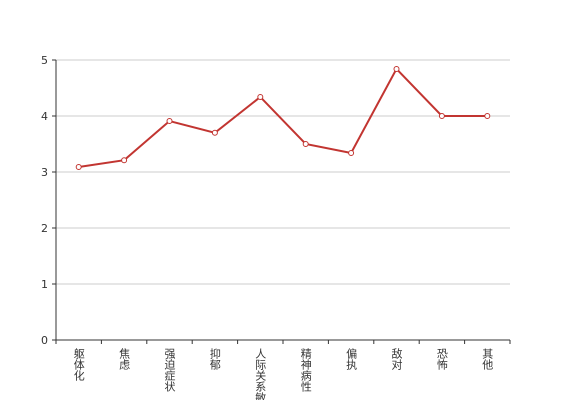 The width and height of the screenshot is (567, 400). What do you see at coordinates (124, 359) in the screenshot?
I see `x-tick-label: 焦虑` at bounding box center [124, 359].